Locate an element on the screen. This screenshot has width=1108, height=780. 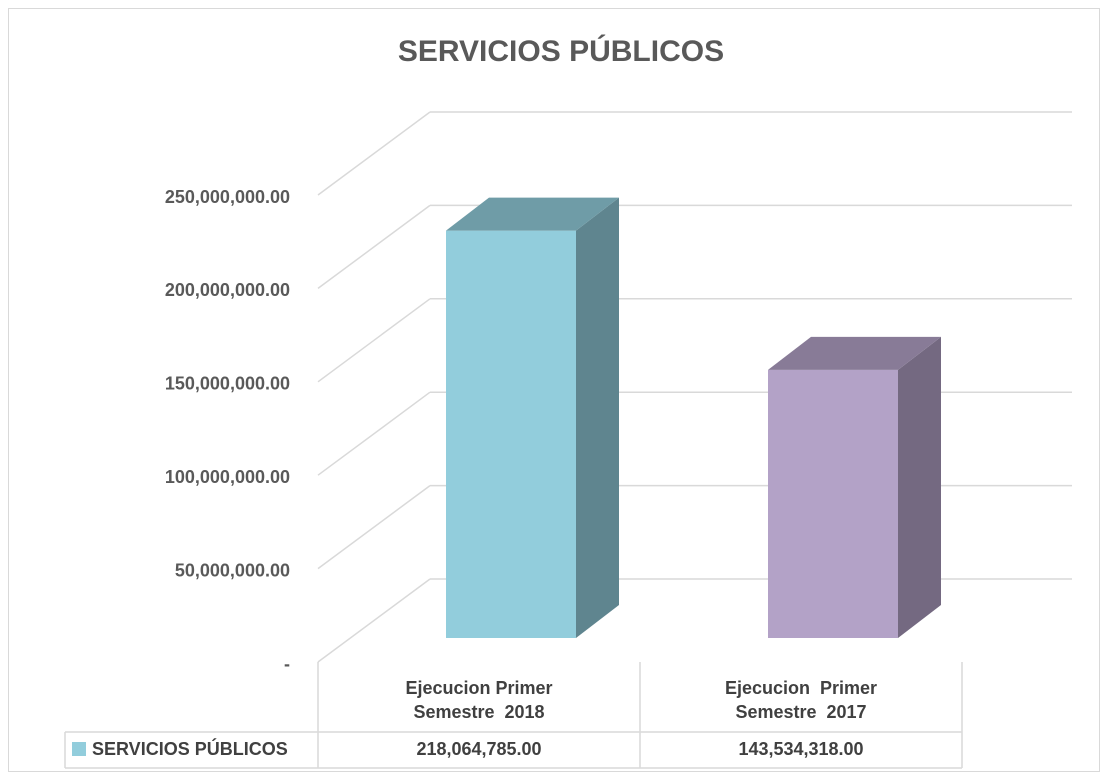
x-category-label: Ejecucion Primer Semestre 2018 is located at coordinates (481, 700).